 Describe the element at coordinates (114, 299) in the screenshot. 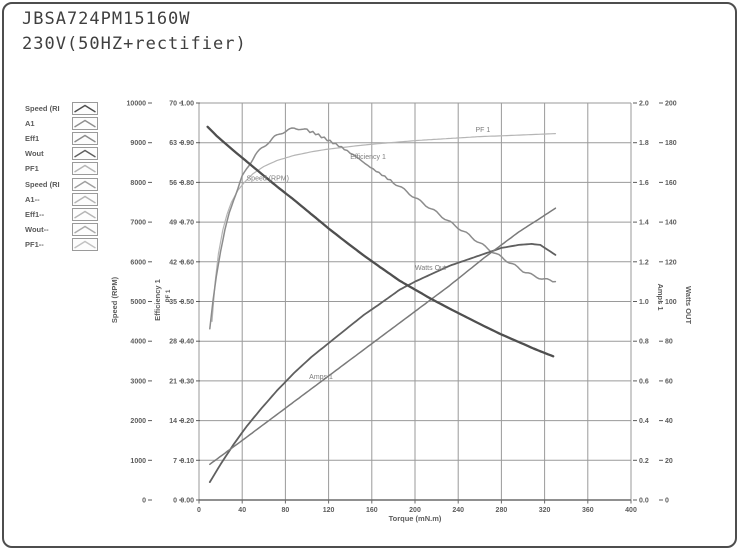

I see `axis-title-speed: Speed (RPM)` at that location.